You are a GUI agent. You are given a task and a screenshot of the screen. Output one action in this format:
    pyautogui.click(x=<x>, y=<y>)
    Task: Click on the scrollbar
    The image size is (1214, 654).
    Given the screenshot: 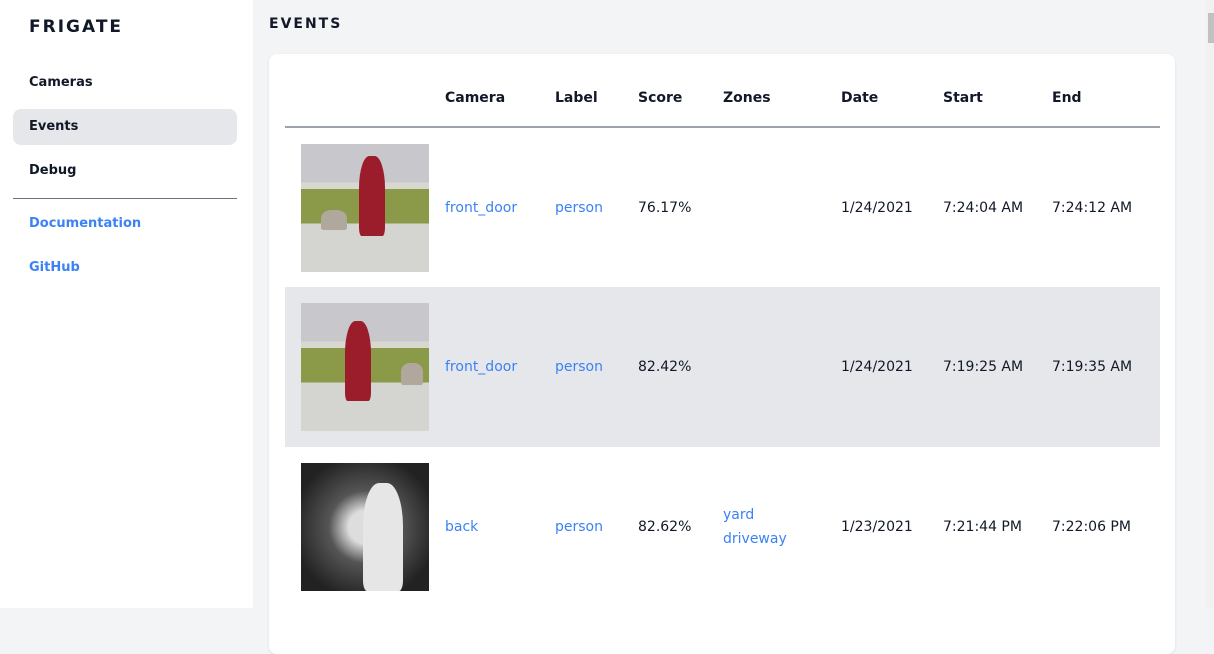 What is the action you would take?
    pyautogui.click(x=1210, y=304)
    